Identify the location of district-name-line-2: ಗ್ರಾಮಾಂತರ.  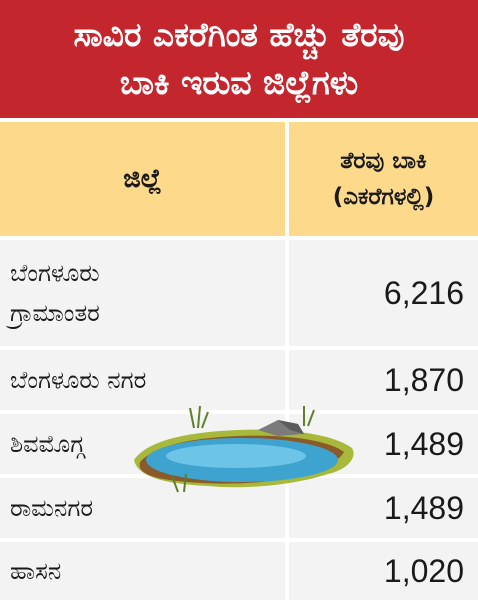
(55, 313).